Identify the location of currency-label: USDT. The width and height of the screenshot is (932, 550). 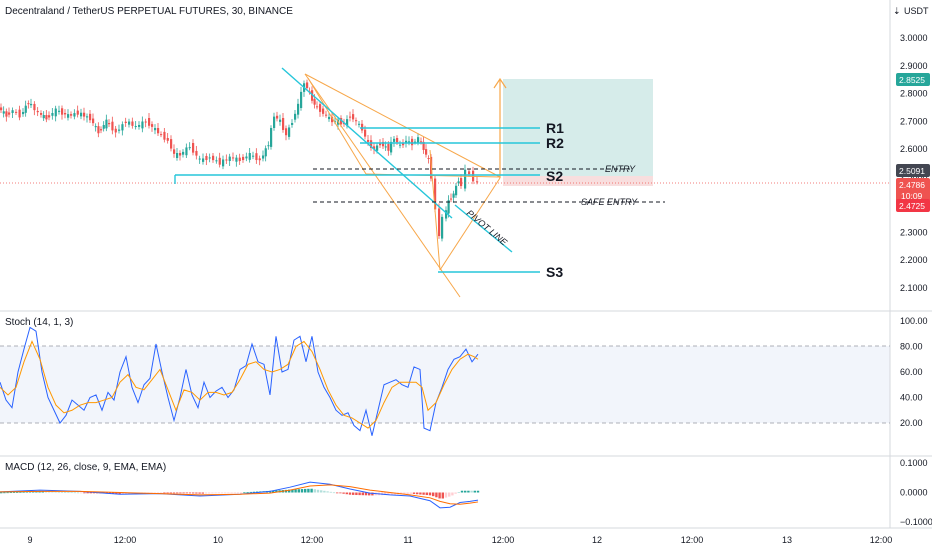
(916, 11).